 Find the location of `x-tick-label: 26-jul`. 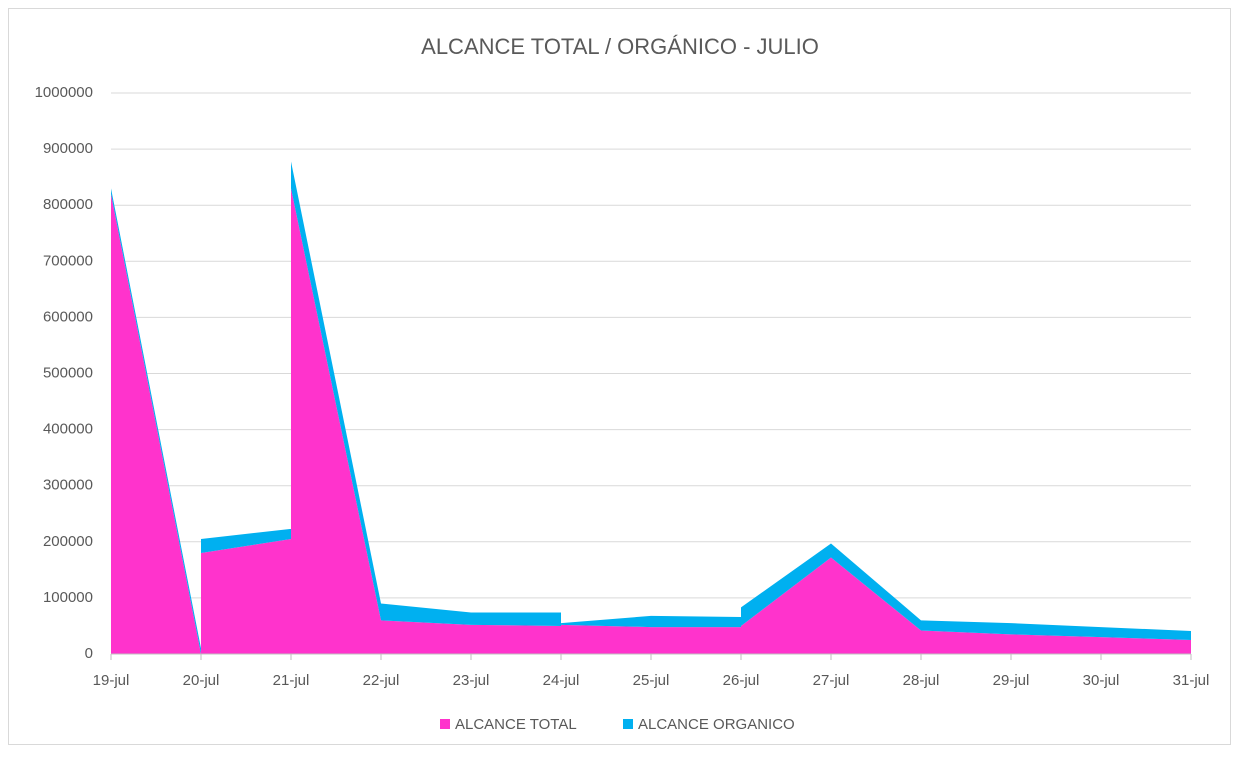

x-tick-label: 26-jul is located at coordinates (741, 680).